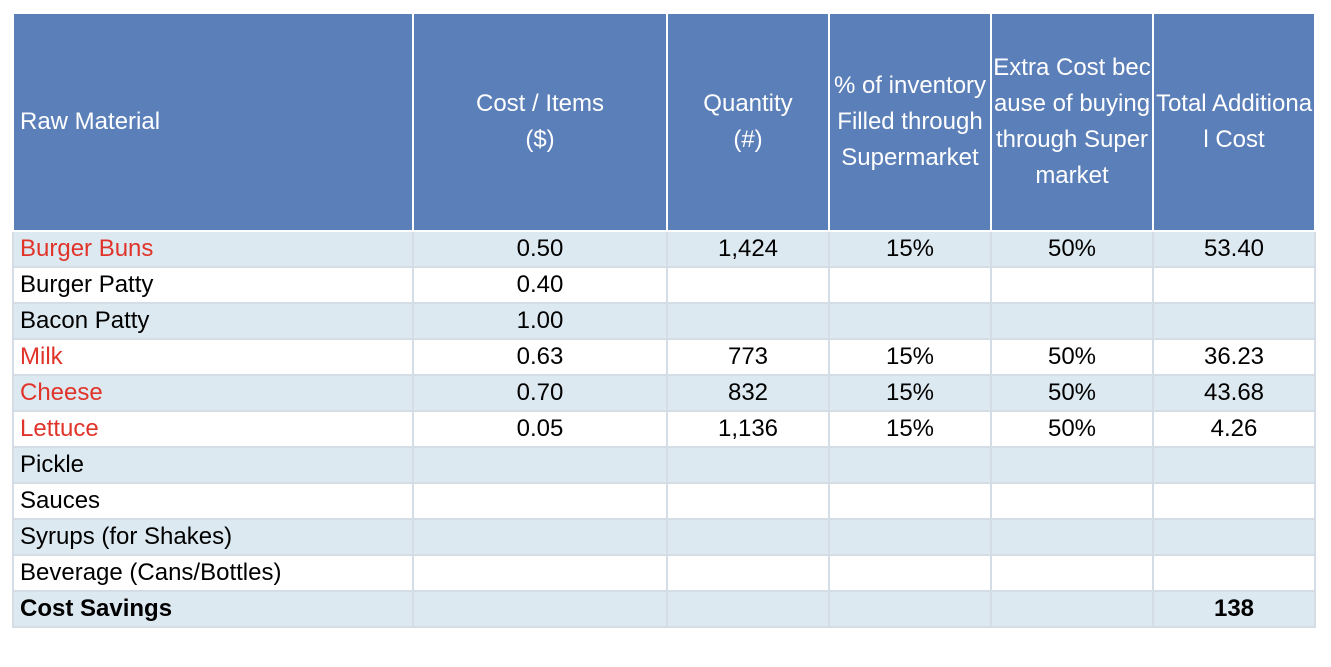  Describe the element at coordinates (213, 122) in the screenshot. I see `header-raw-material: Raw Material` at that location.